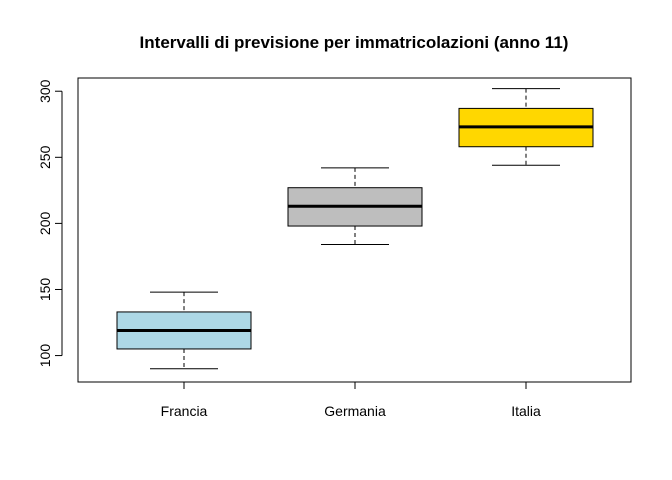 Image resolution: width=672 pixels, height=480 pixels. I want to click on y-tick-label: 100, so click(45, 356).